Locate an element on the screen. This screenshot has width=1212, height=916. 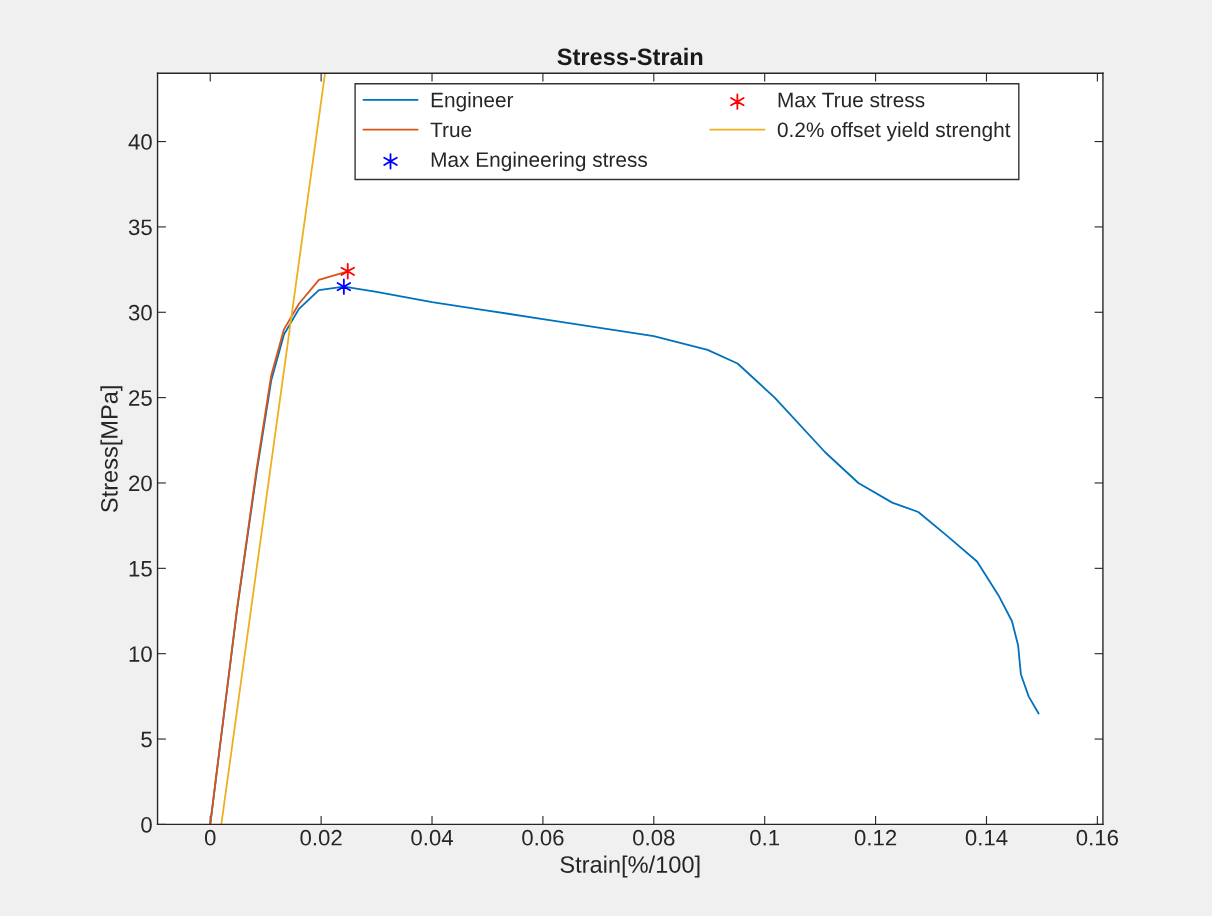
x-tick-label: 0 is located at coordinates (210, 837).